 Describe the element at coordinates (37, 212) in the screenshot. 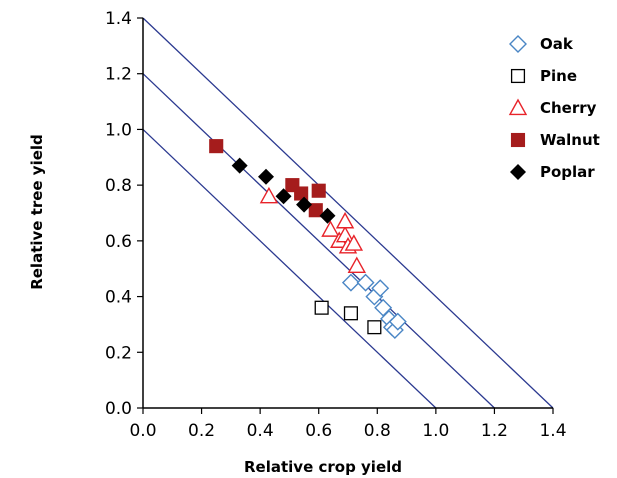

I see `y-axis-title: Relative tree yield` at that location.